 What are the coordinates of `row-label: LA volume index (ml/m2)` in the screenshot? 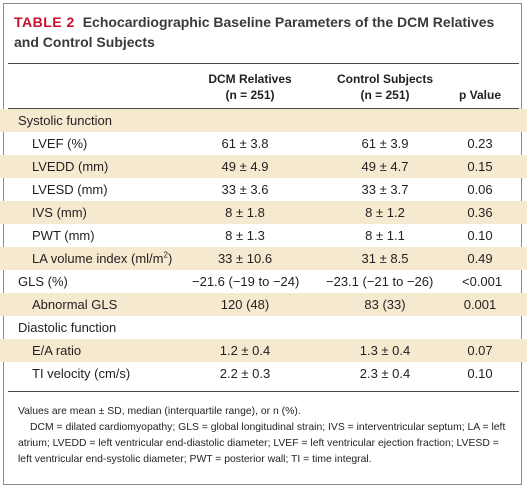 It's located at (102, 258).